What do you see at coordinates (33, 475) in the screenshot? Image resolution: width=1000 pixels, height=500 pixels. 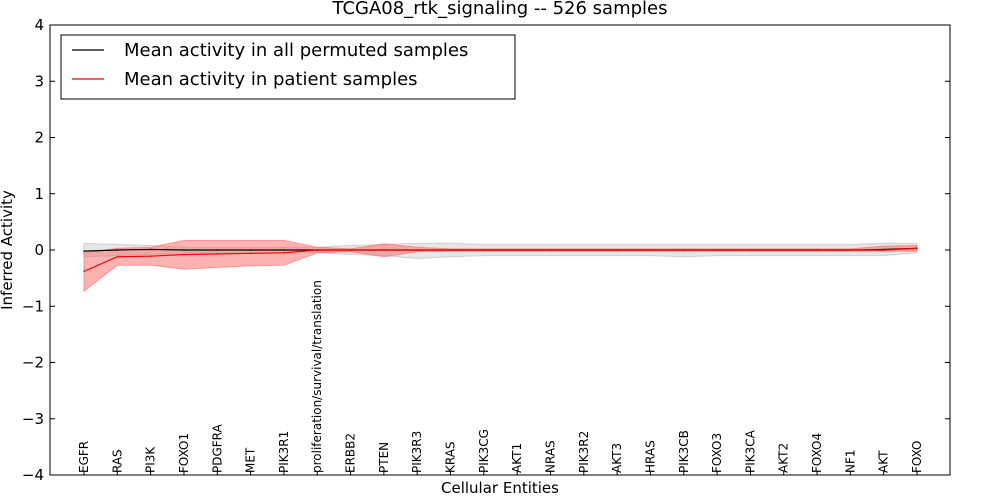 I see `y-tick-label: −4` at bounding box center [33, 475].